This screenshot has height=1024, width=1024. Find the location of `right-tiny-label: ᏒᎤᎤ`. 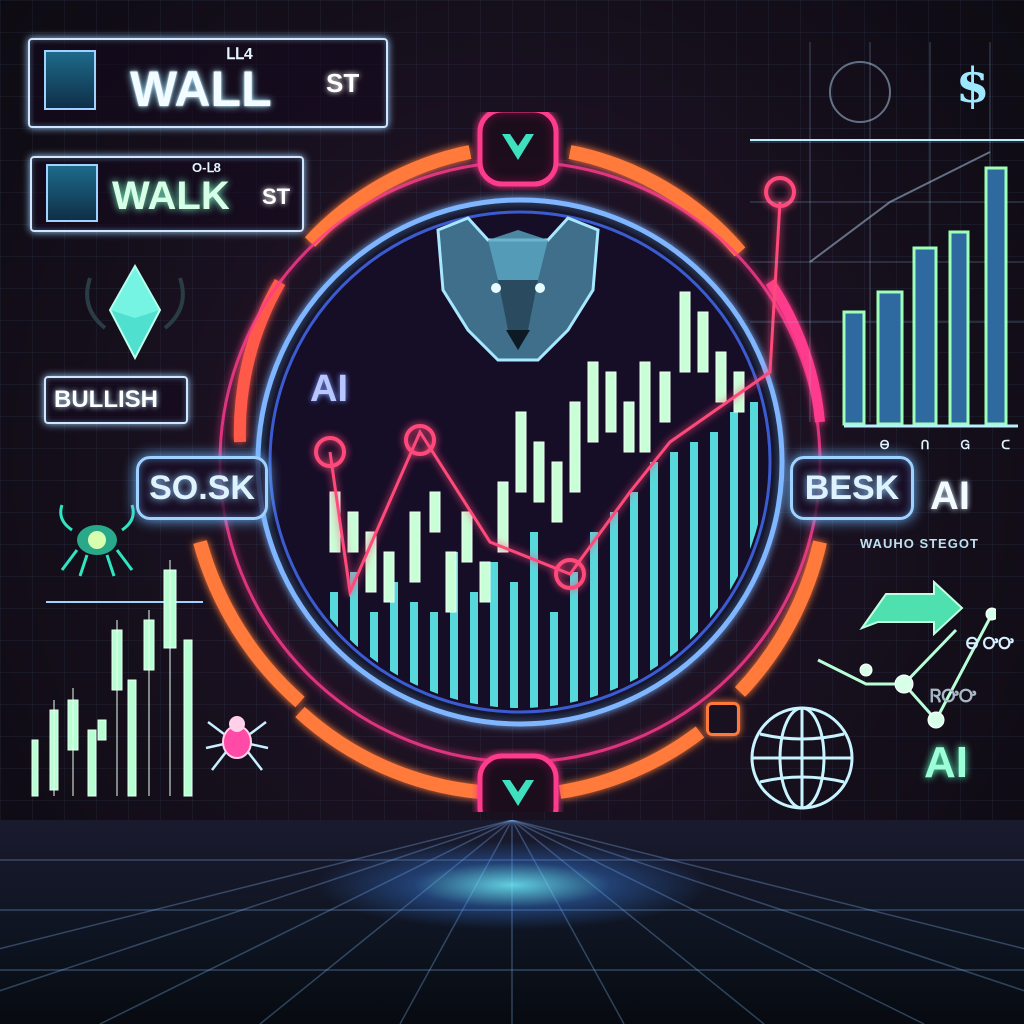

right-tiny-label: ᏒᎤᎤ is located at coordinates (953, 696).